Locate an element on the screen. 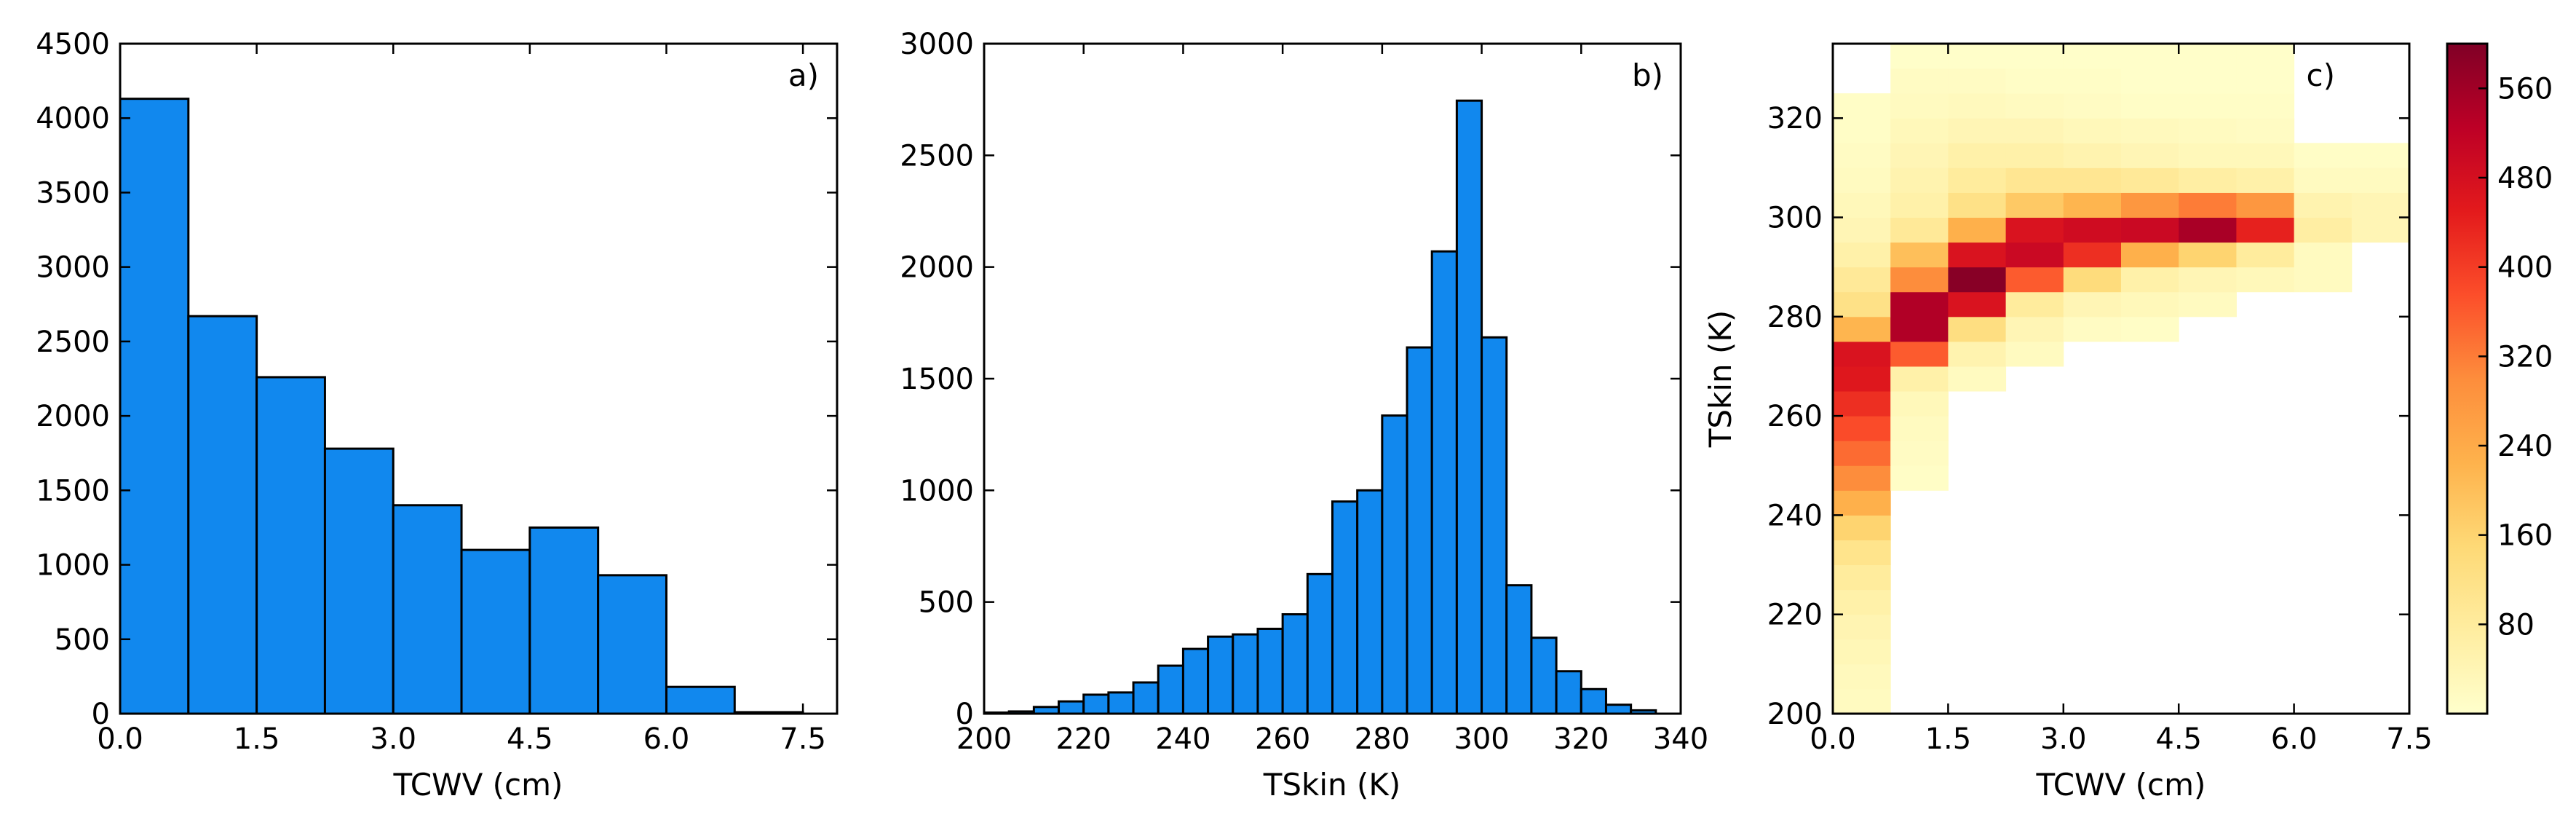 This screenshot has width=2576, height=820. histogram-tskin-panel-tag: b) is located at coordinates (1647, 76).